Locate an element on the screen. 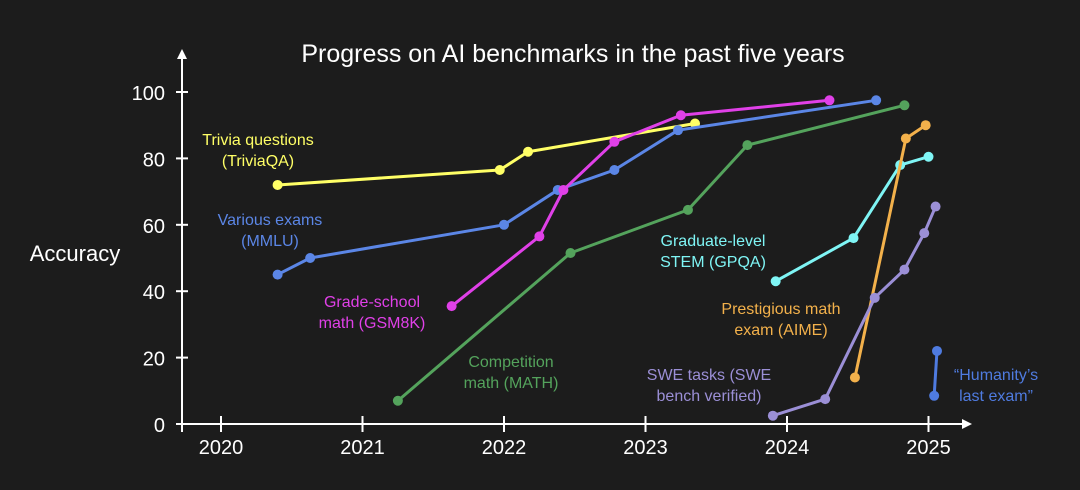 Image resolution: width=1080 pixels, height=490 pixels. y-axis-arrow is located at coordinates (182, 54).